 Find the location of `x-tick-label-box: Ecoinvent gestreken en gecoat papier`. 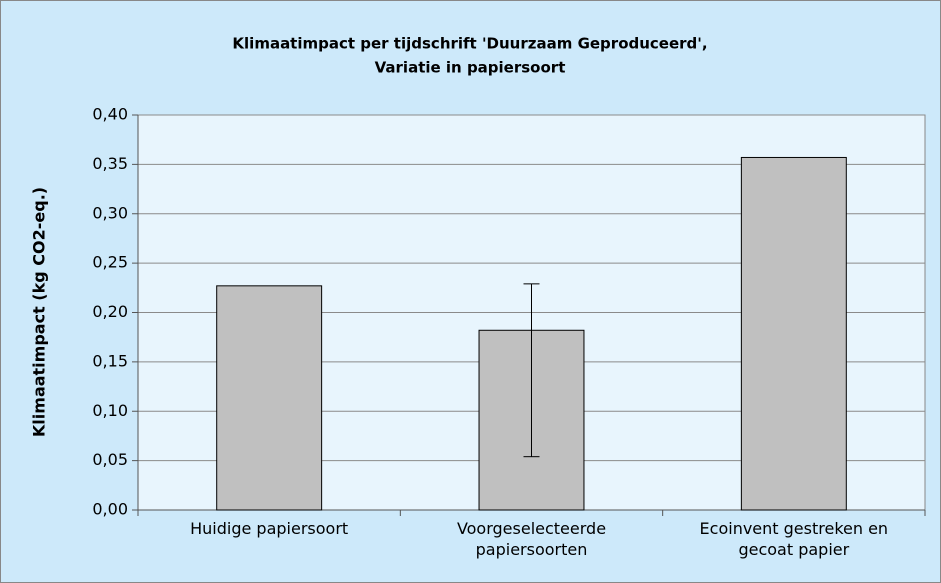

x-tick-label-box: Ecoinvent gestreken en gecoat papier is located at coordinates (794, 539).